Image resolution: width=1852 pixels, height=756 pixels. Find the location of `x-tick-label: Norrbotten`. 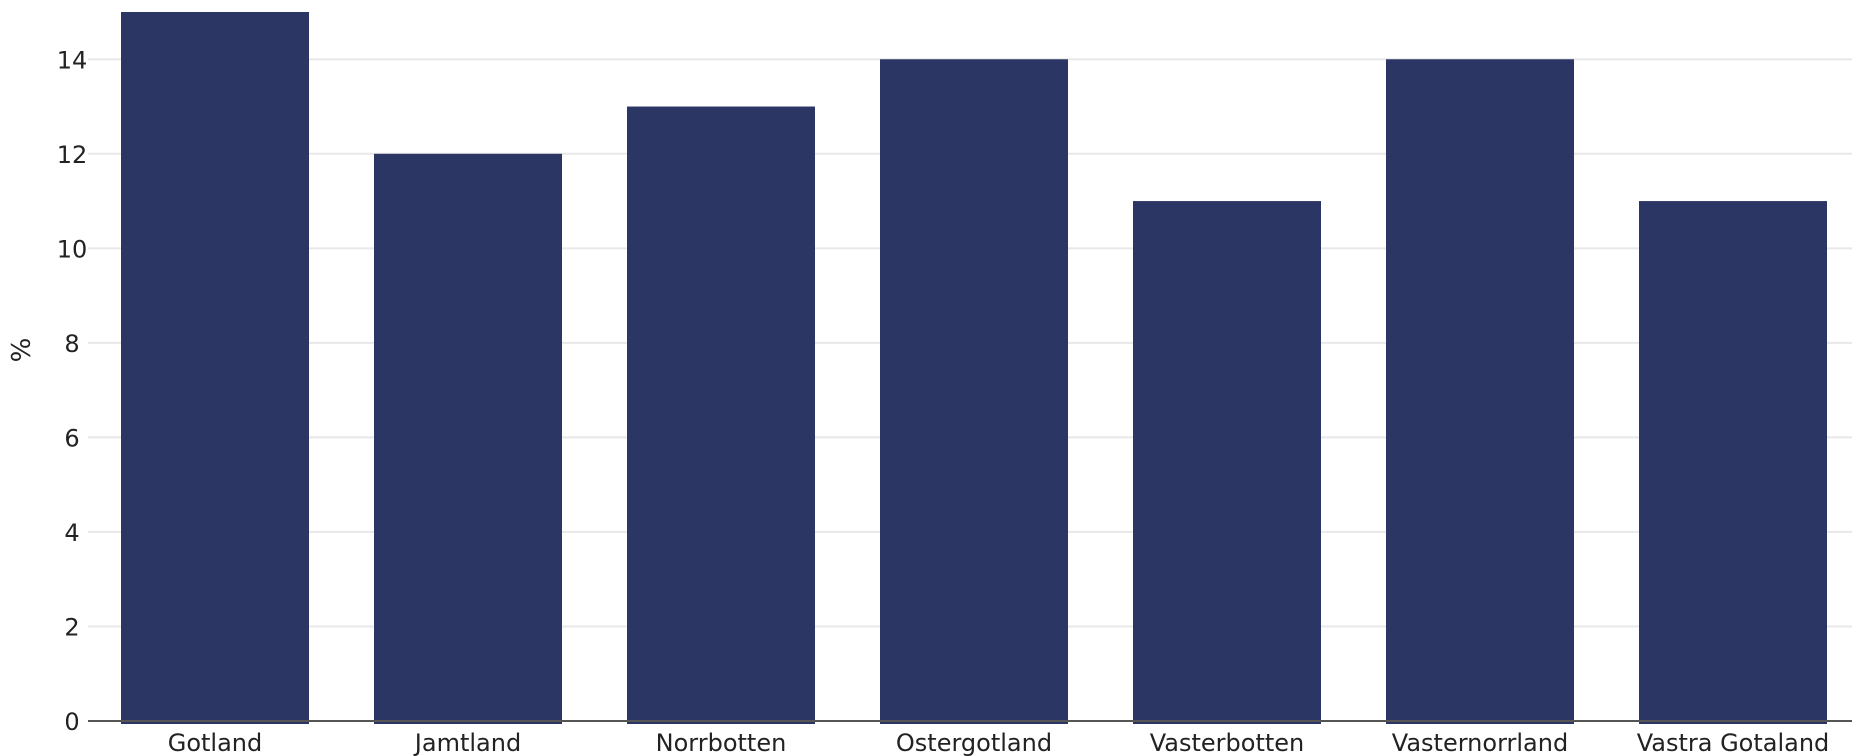

x-tick-label: Norrbotten is located at coordinates (721, 742).